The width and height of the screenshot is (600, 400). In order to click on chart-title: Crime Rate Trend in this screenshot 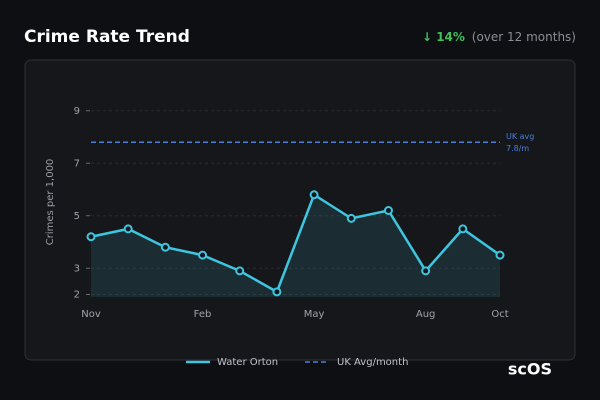, I will do `click(107, 37)`.